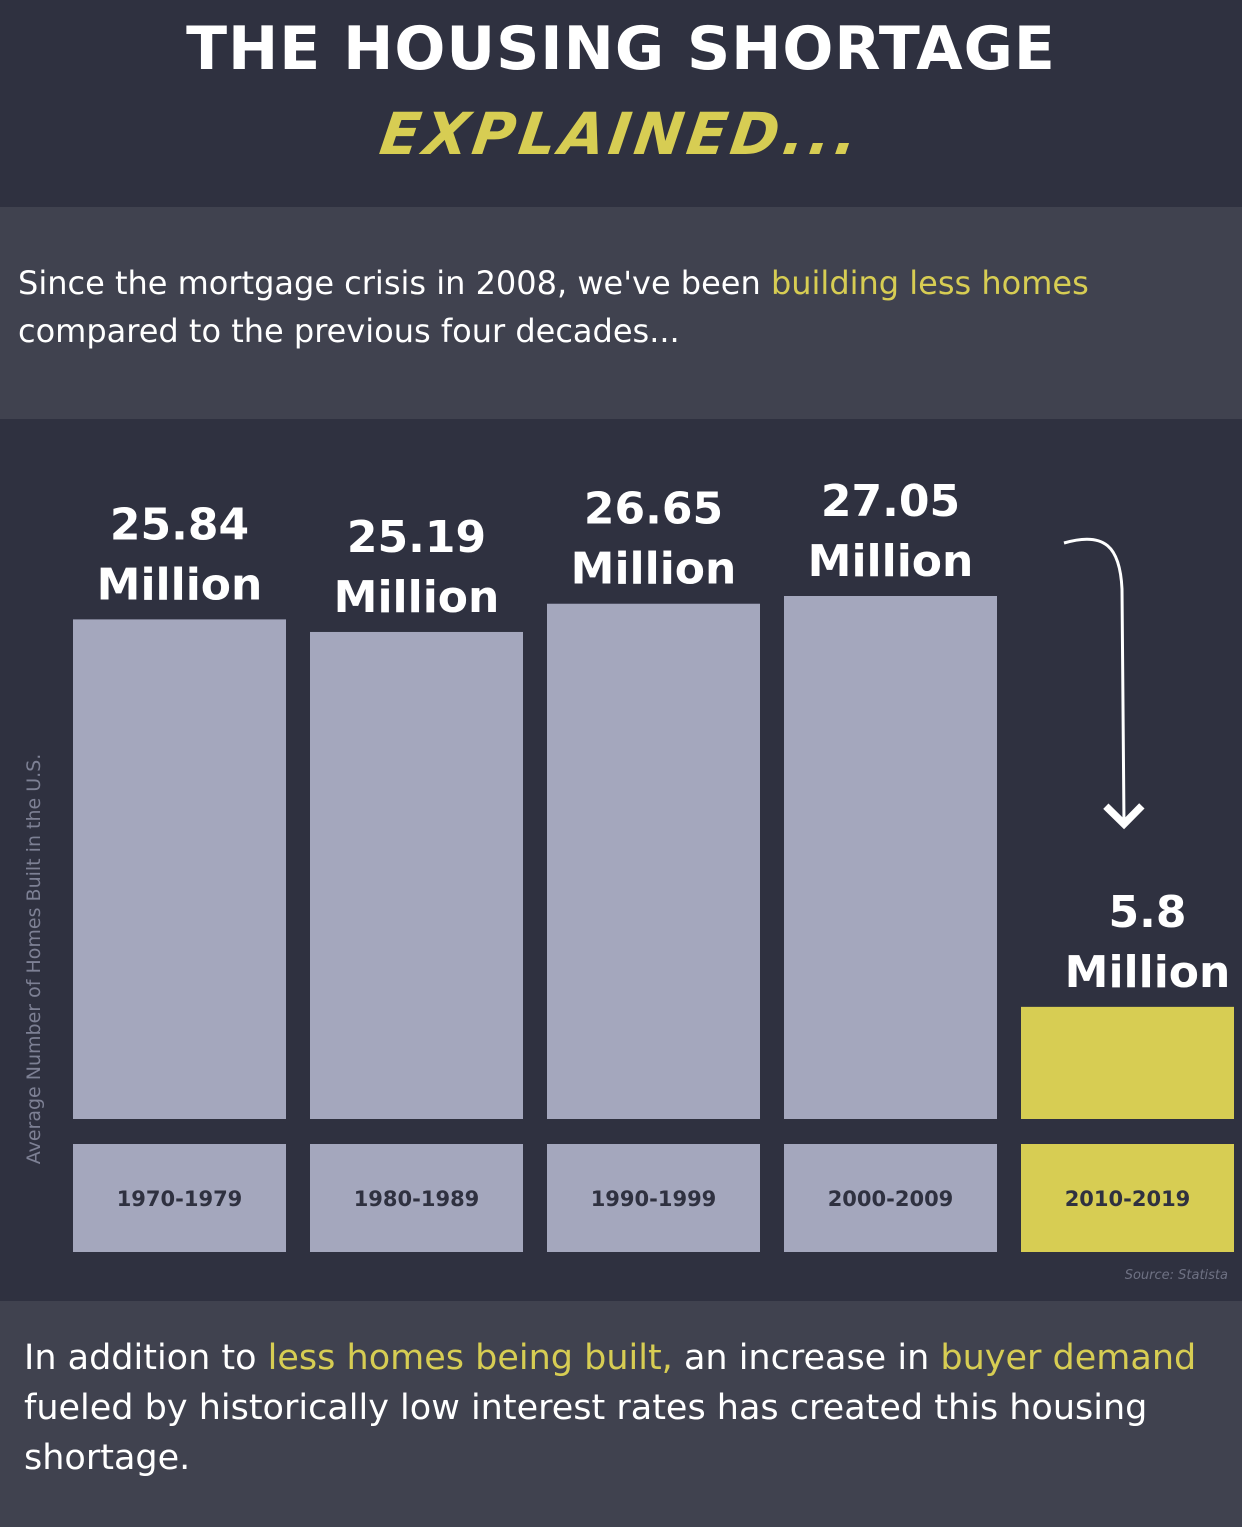  What do you see at coordinates (621, 49) in the screenshot?
I see `page-title: THE HOUSING SHORTAGE` at bounding box center [621, 49].